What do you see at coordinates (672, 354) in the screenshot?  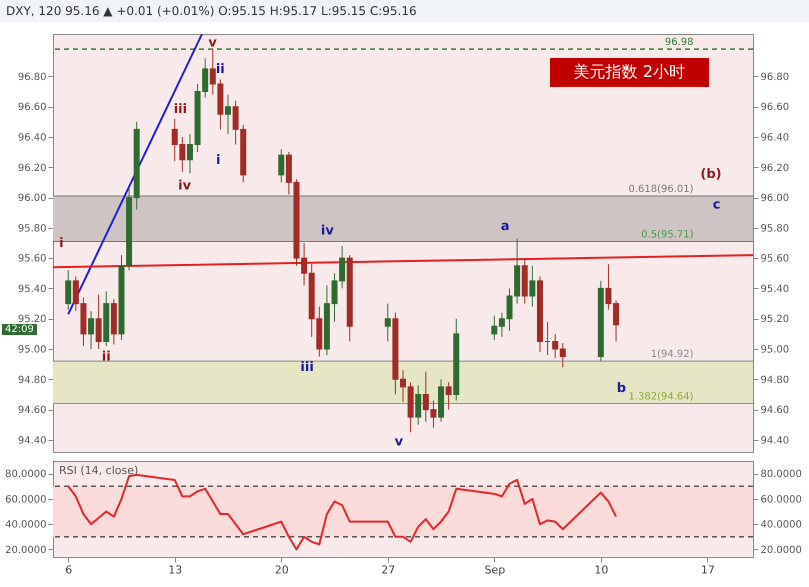 I see `ref-line-label: 1(94.92)` at bounding box center [672, 354].